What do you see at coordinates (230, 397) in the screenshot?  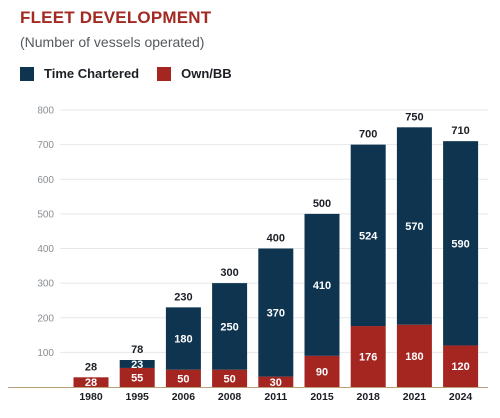 I see `x-tick-label: 2008` at bounding box center [230, 397].